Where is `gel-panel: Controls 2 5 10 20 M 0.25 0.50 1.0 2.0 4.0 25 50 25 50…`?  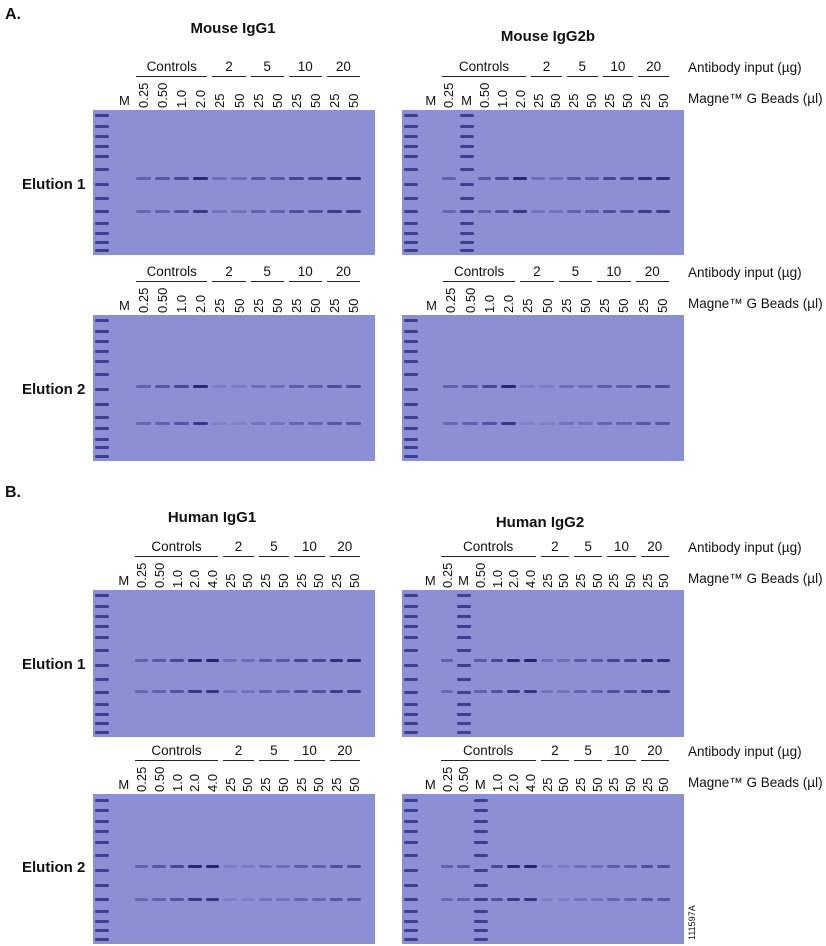 gel-panel: Controls 2 5 10 20 M 0.25 0.50 1.0 2.0 4.0 25 50 25 50… is located at coordinates (234, 843).